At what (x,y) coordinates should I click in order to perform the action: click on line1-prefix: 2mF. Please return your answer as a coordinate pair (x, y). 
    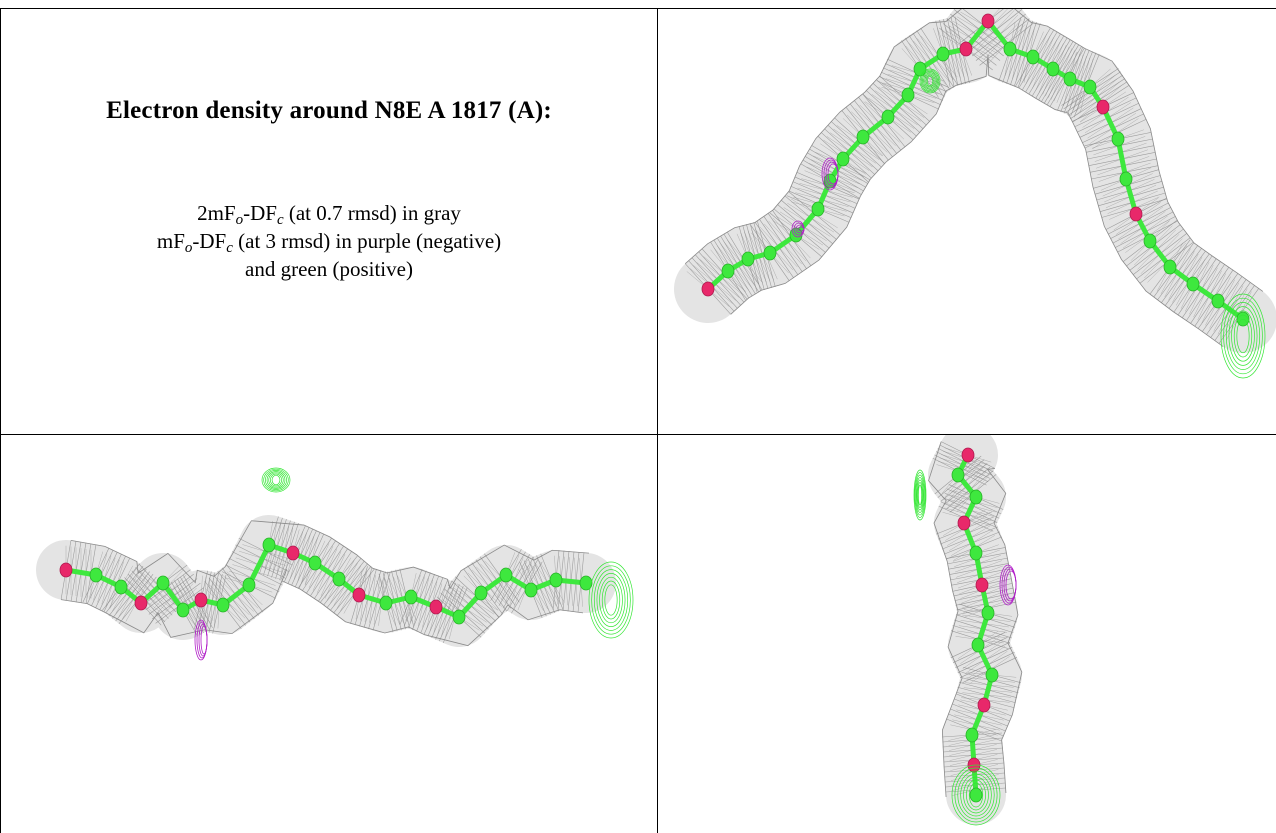
    Looking at the image, I should click on (216, 213).